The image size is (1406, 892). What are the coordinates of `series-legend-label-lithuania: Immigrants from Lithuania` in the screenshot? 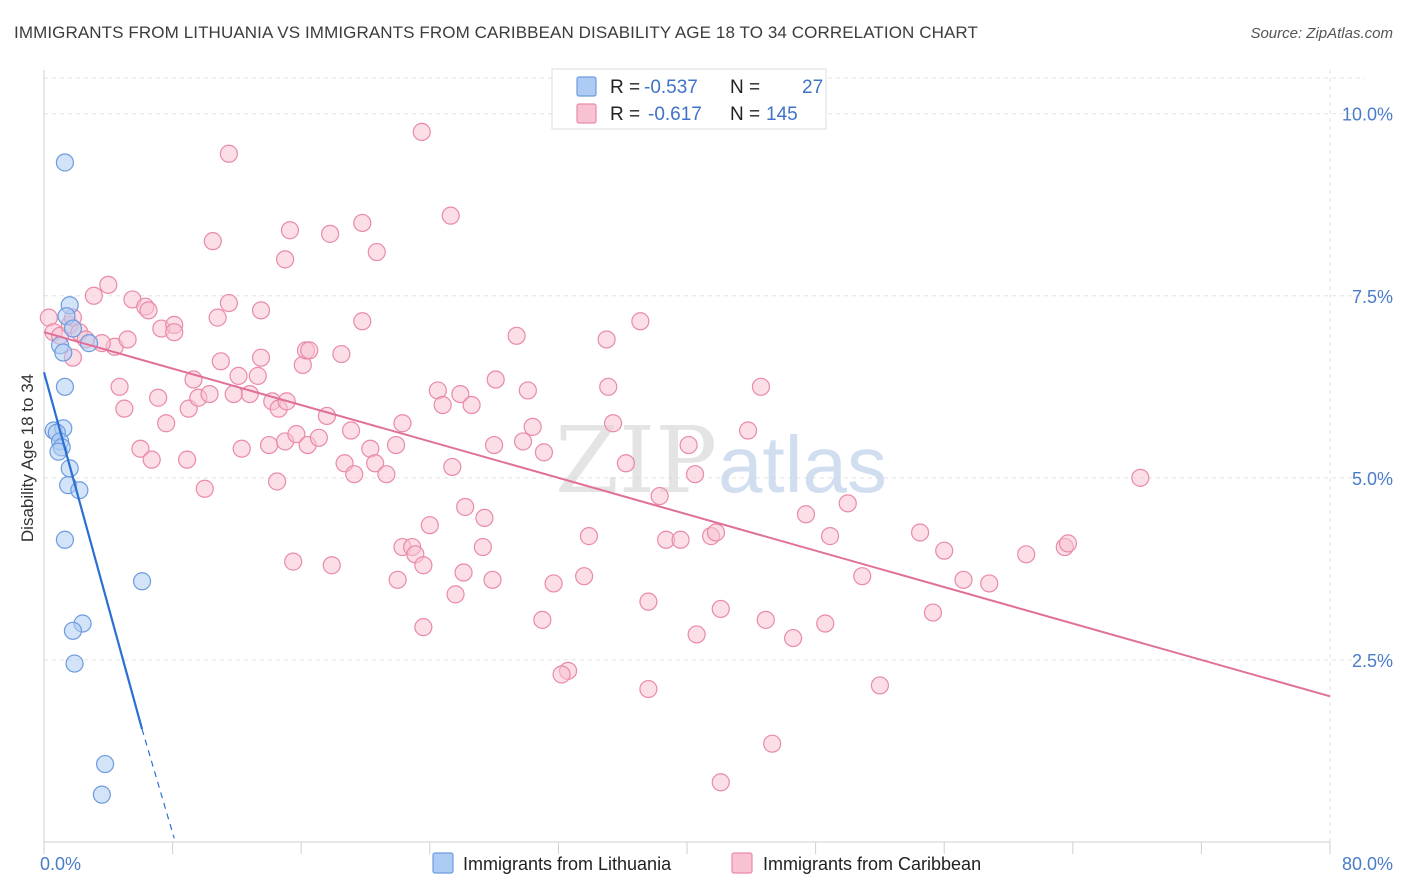 It's located at (567, 864).